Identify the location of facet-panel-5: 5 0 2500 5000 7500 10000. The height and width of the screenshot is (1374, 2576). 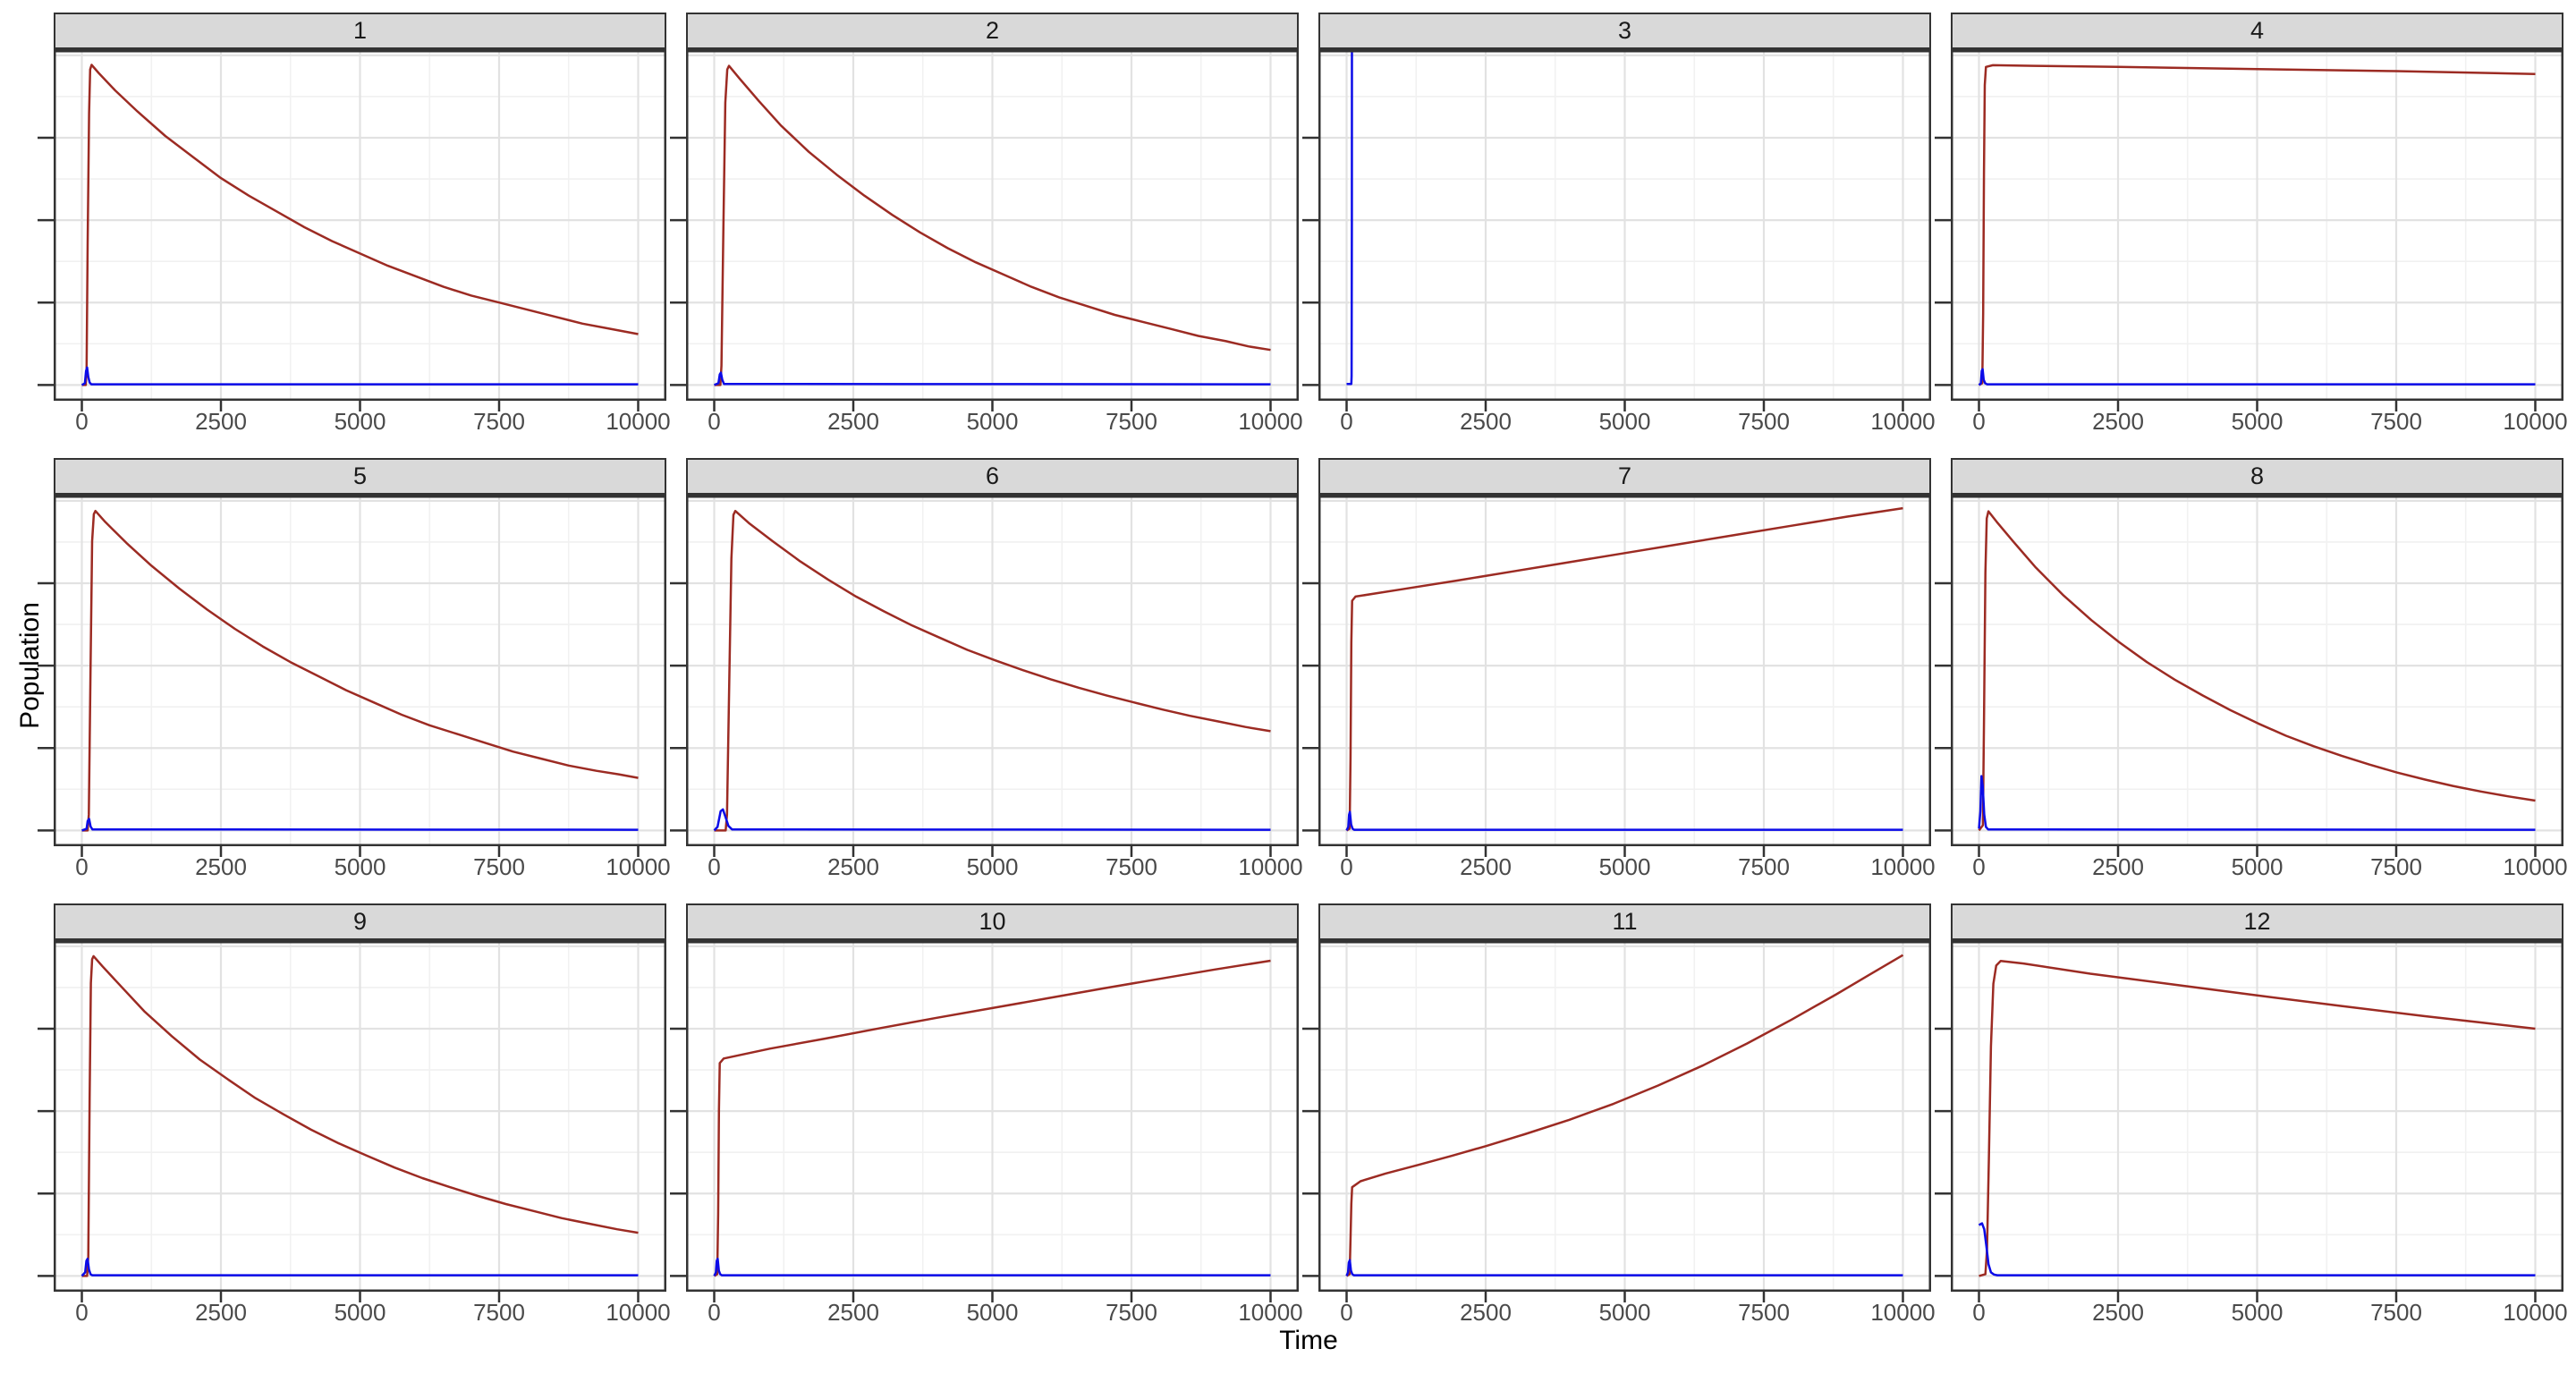
(354, 669).